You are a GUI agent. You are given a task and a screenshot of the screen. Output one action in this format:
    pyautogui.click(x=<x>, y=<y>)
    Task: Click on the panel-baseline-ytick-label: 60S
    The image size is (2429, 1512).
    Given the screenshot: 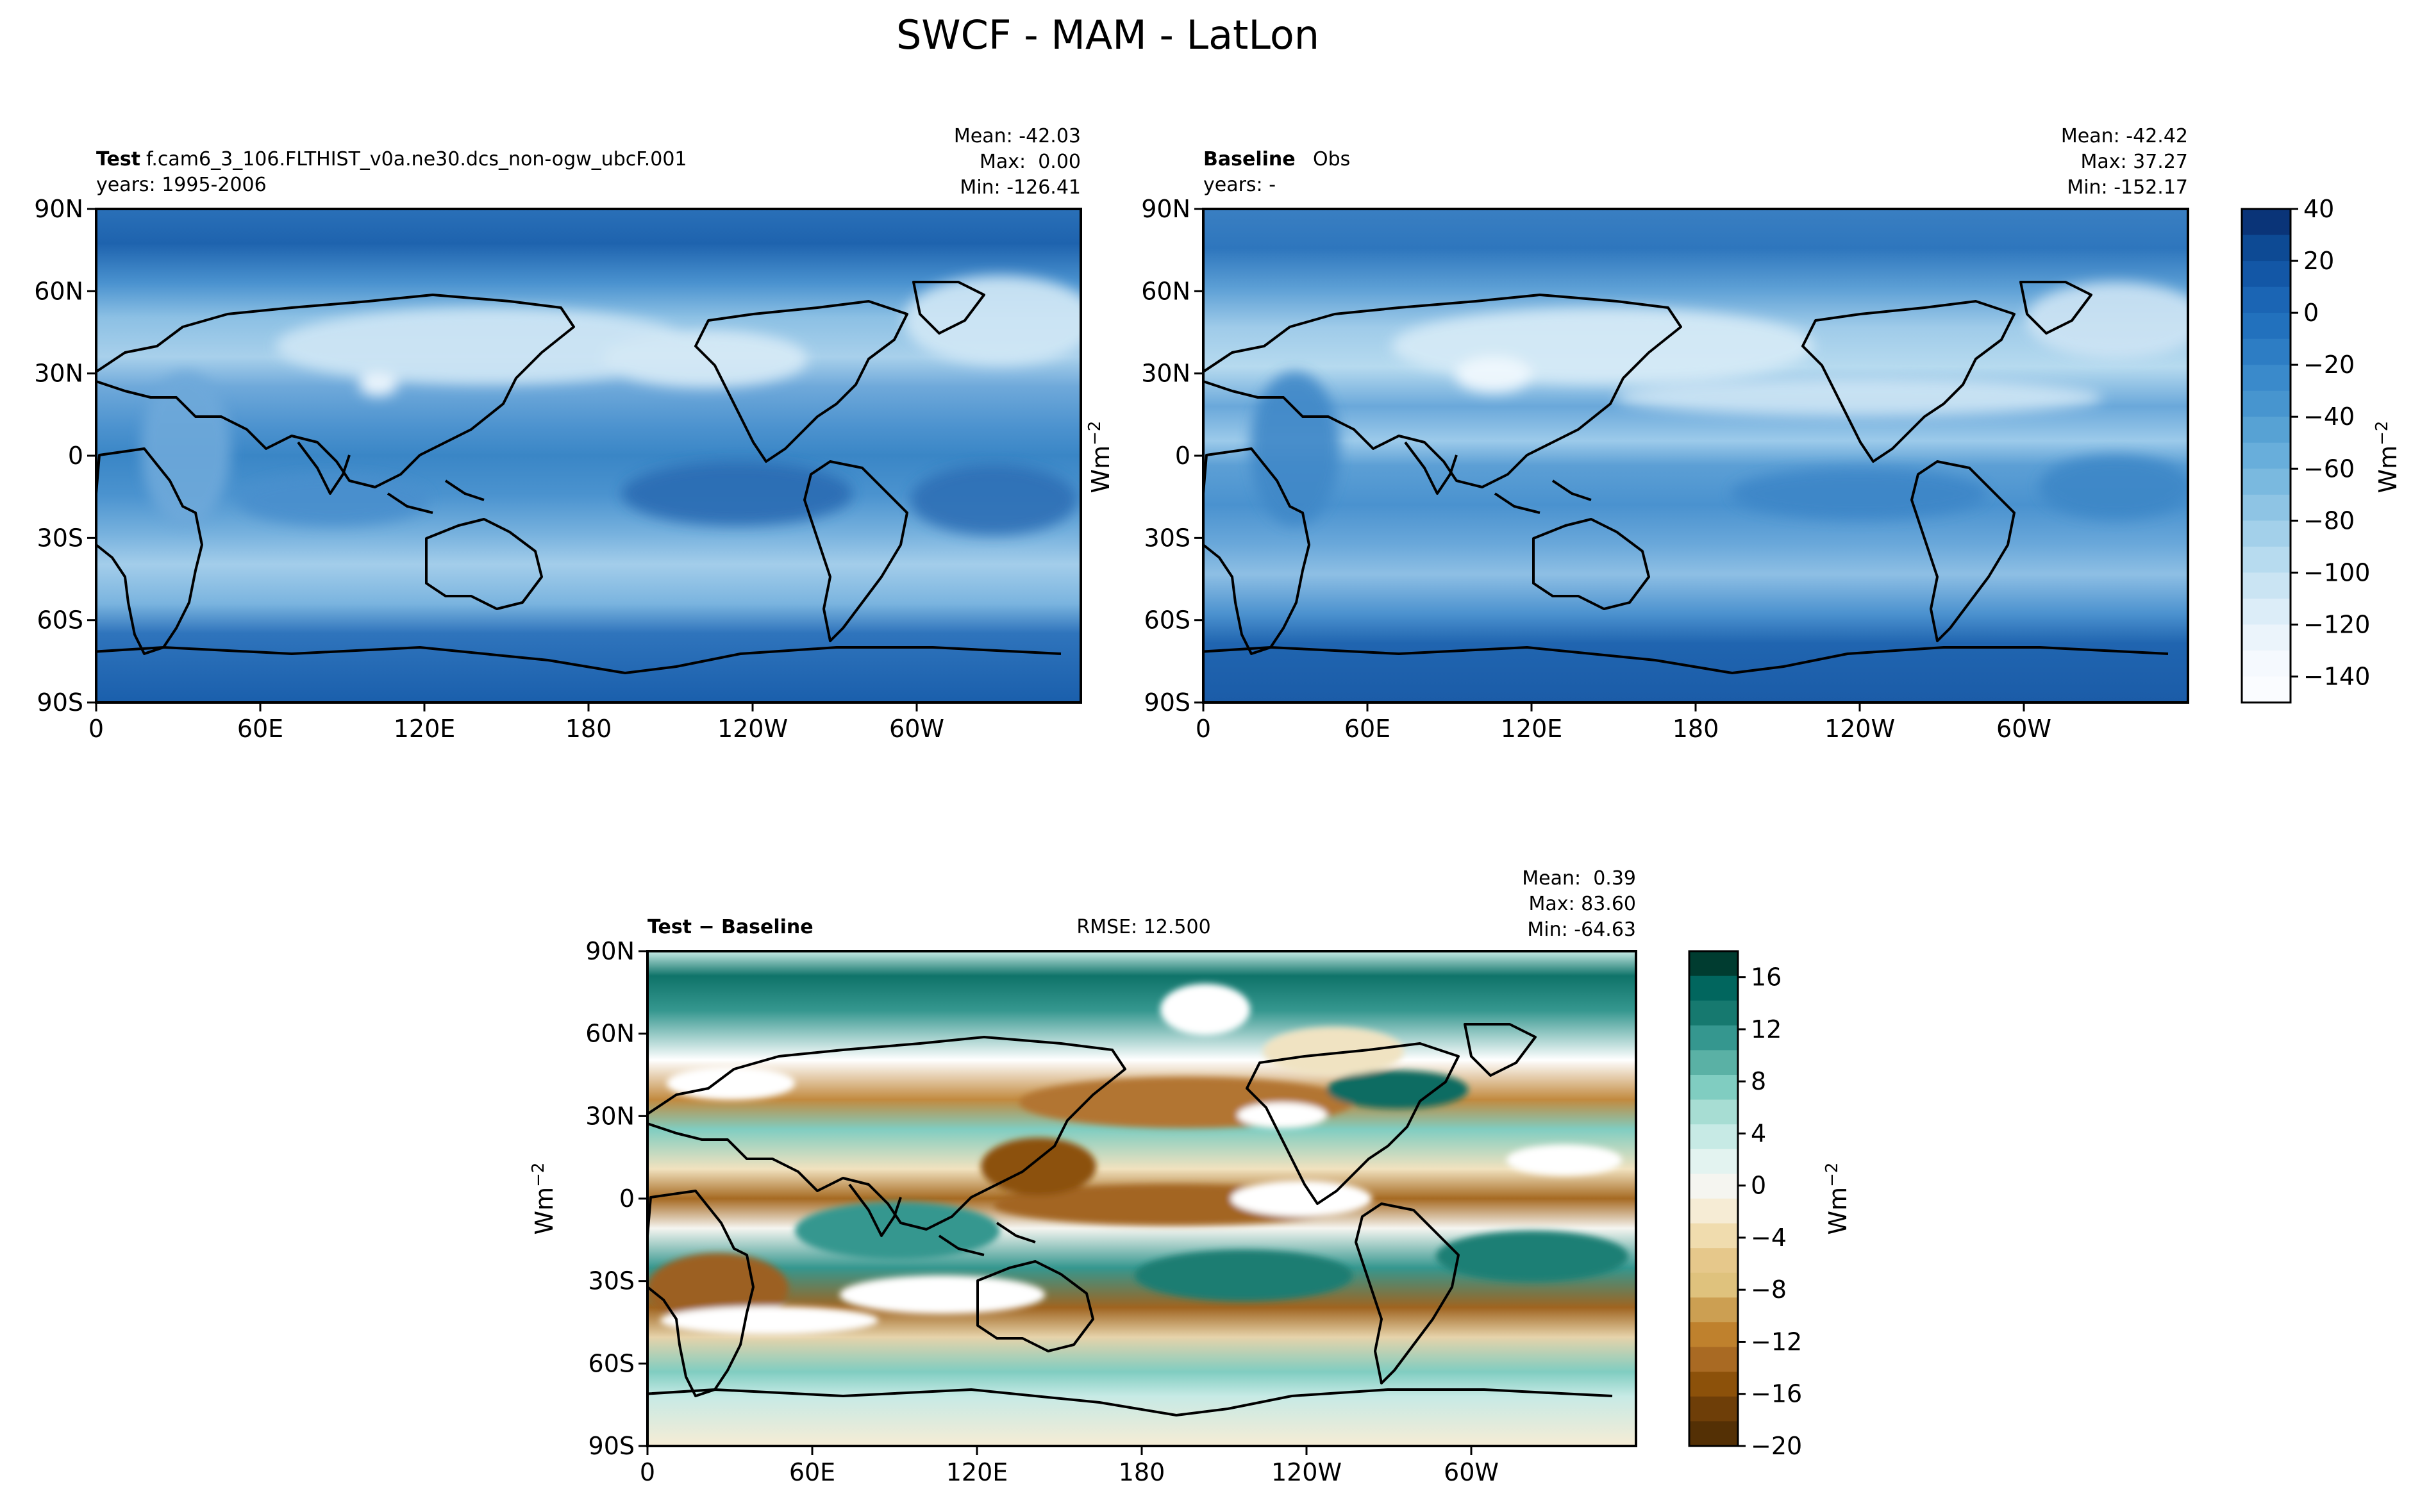 What is the action you would take?
    pyautogui.click(x=1167, y=620)
    